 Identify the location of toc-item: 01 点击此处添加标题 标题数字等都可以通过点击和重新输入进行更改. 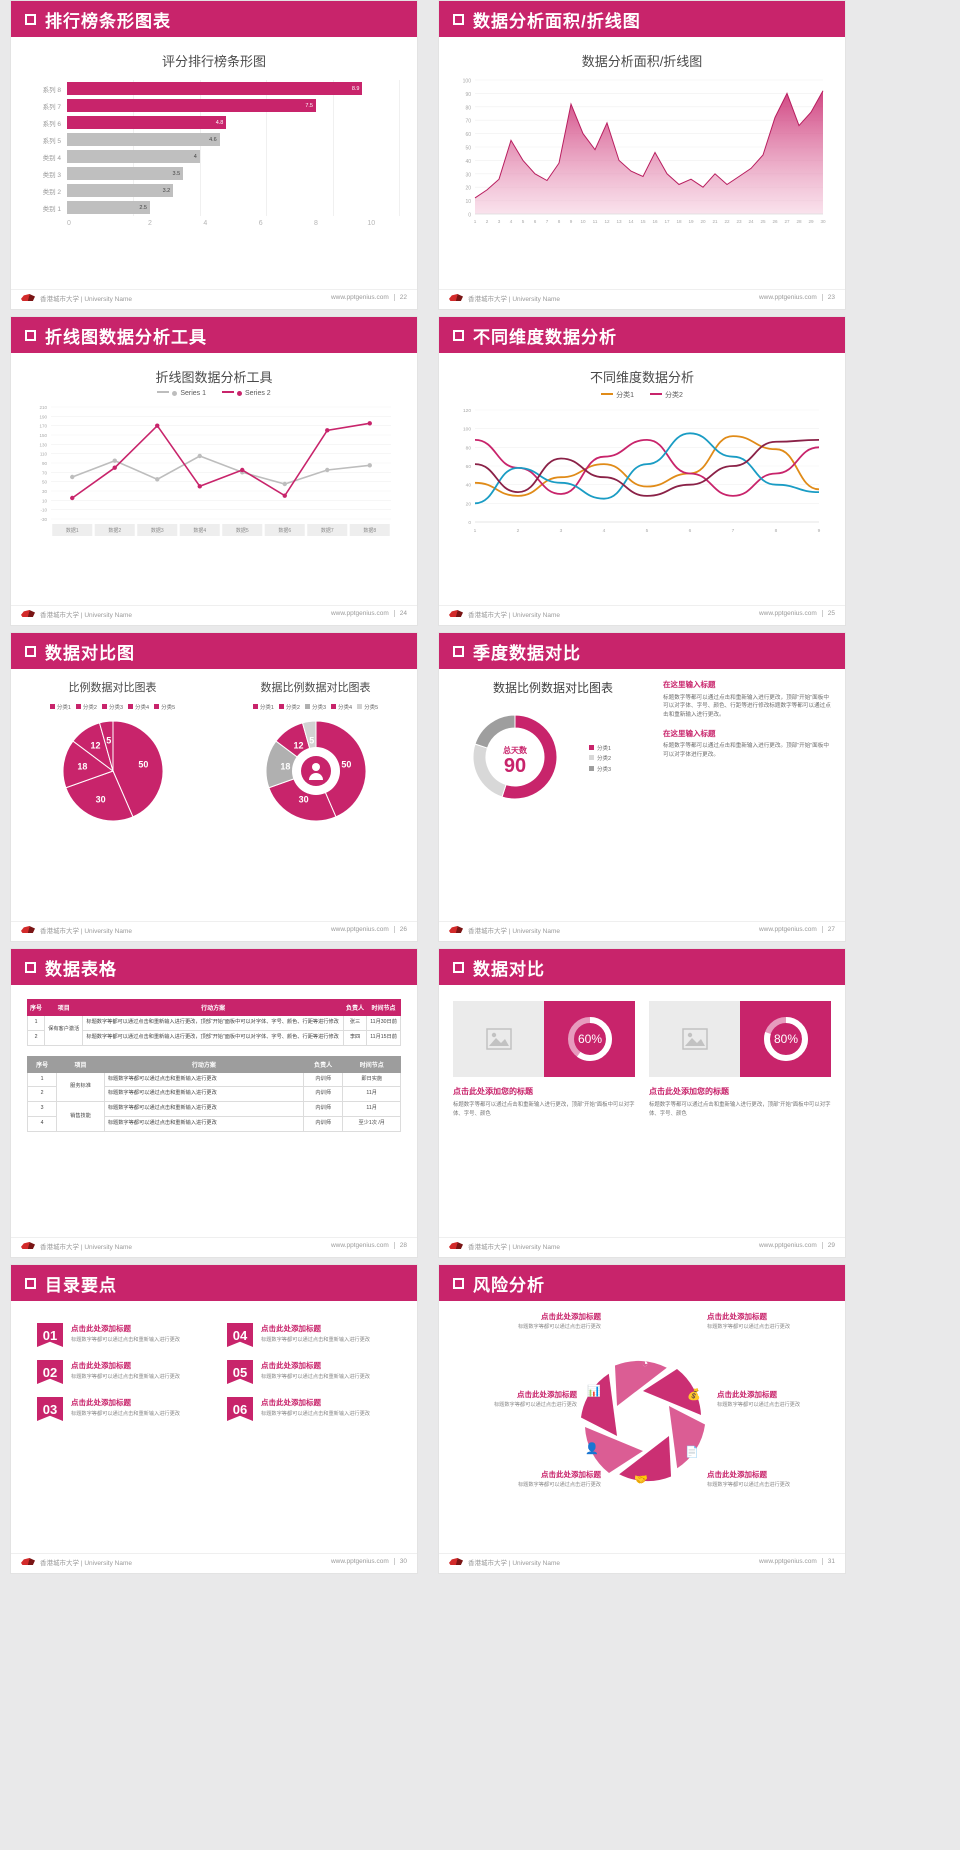
(119, 1335).